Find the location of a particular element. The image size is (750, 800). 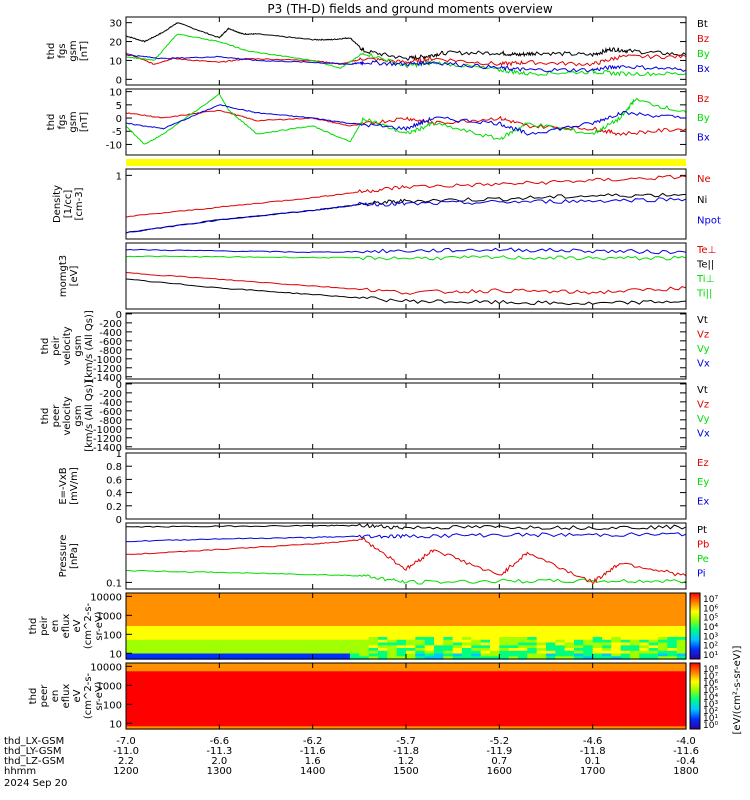

y-axis-label: (cm^2-s- is located at coordinates (88, 695).